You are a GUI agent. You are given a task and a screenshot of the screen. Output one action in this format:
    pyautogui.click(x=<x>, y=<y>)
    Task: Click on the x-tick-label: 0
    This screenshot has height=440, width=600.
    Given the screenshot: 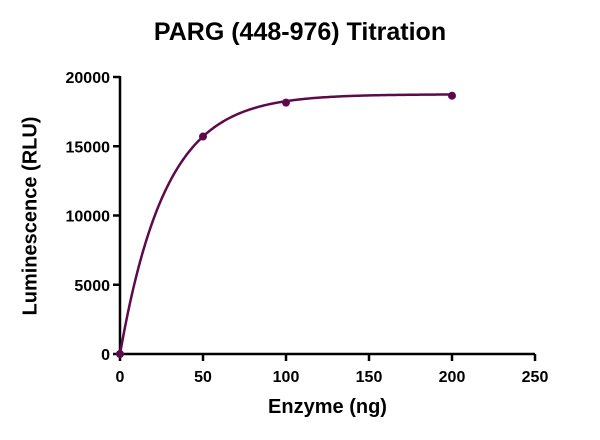 What is the action you would take?
    pyautogui.click(x=120, y=377)
    